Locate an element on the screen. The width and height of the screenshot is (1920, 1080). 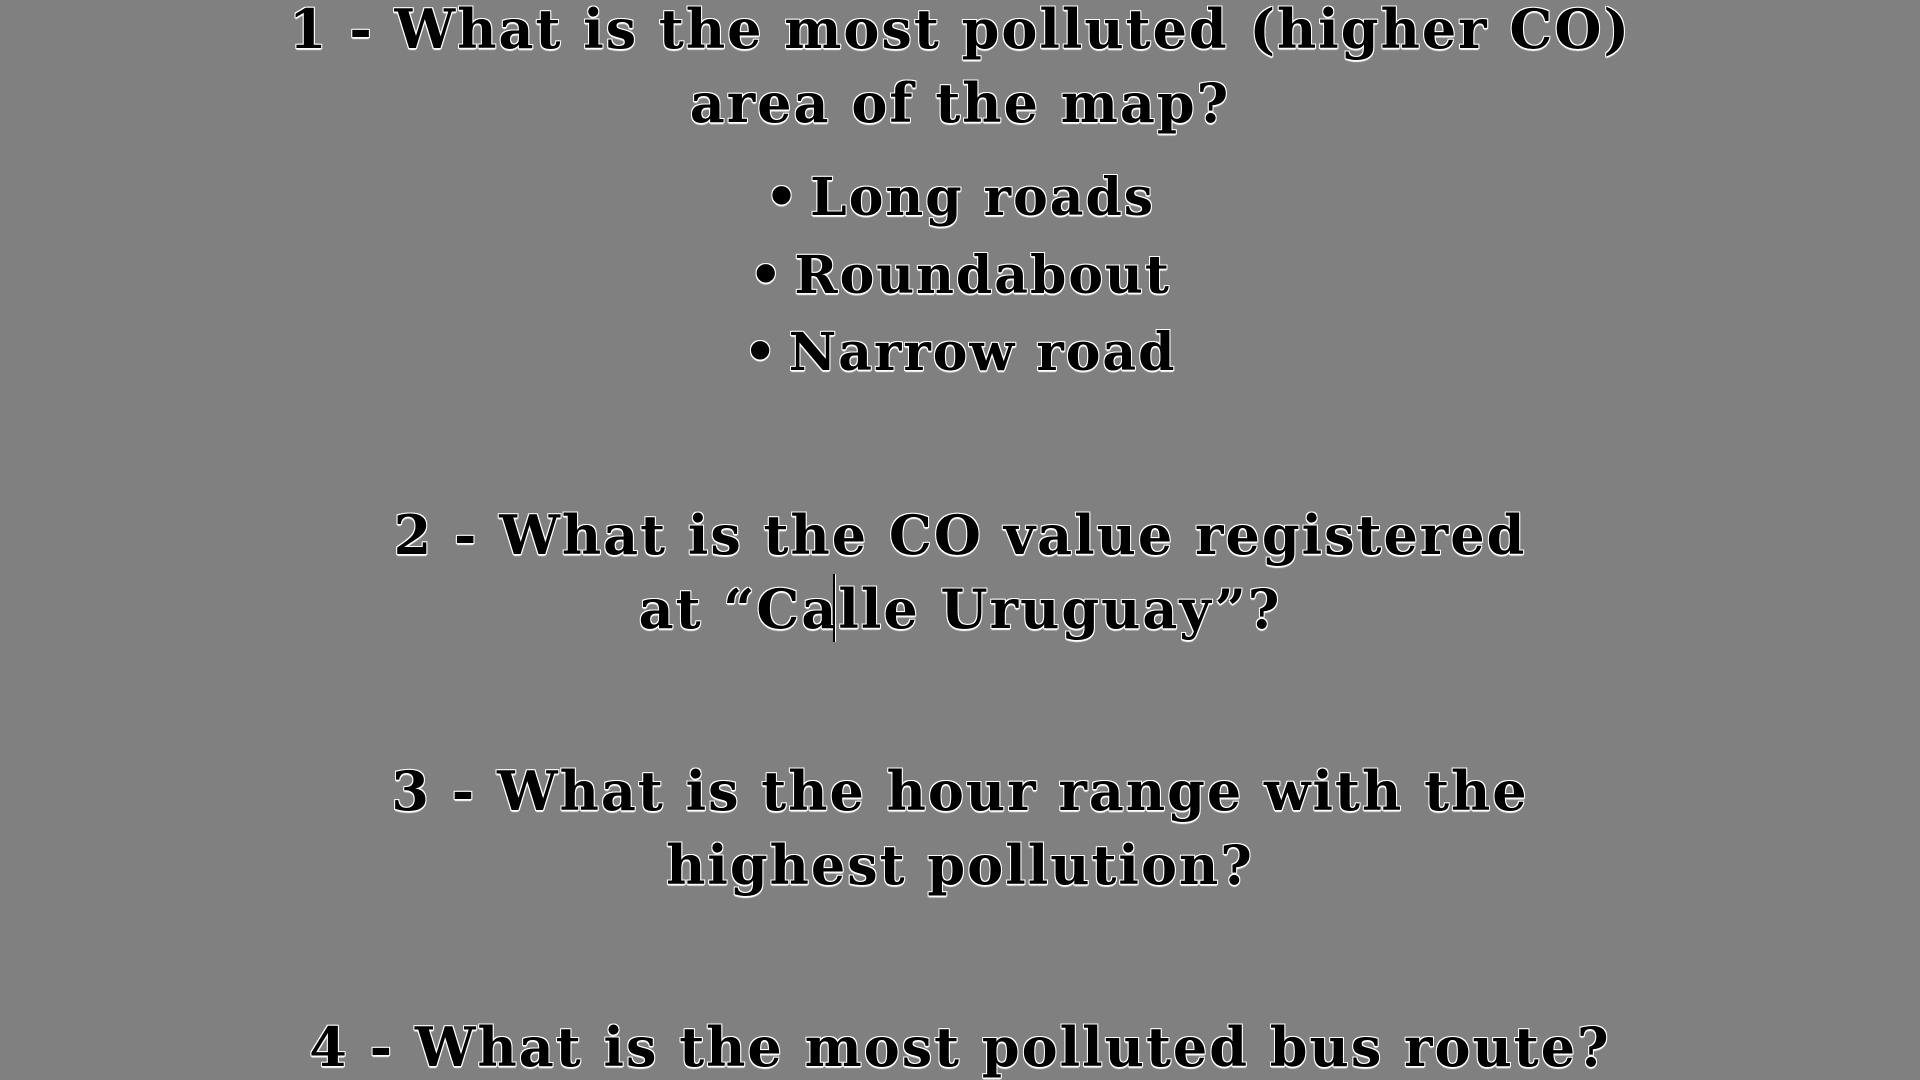
text-cursor is located at coordinates (834, 608).